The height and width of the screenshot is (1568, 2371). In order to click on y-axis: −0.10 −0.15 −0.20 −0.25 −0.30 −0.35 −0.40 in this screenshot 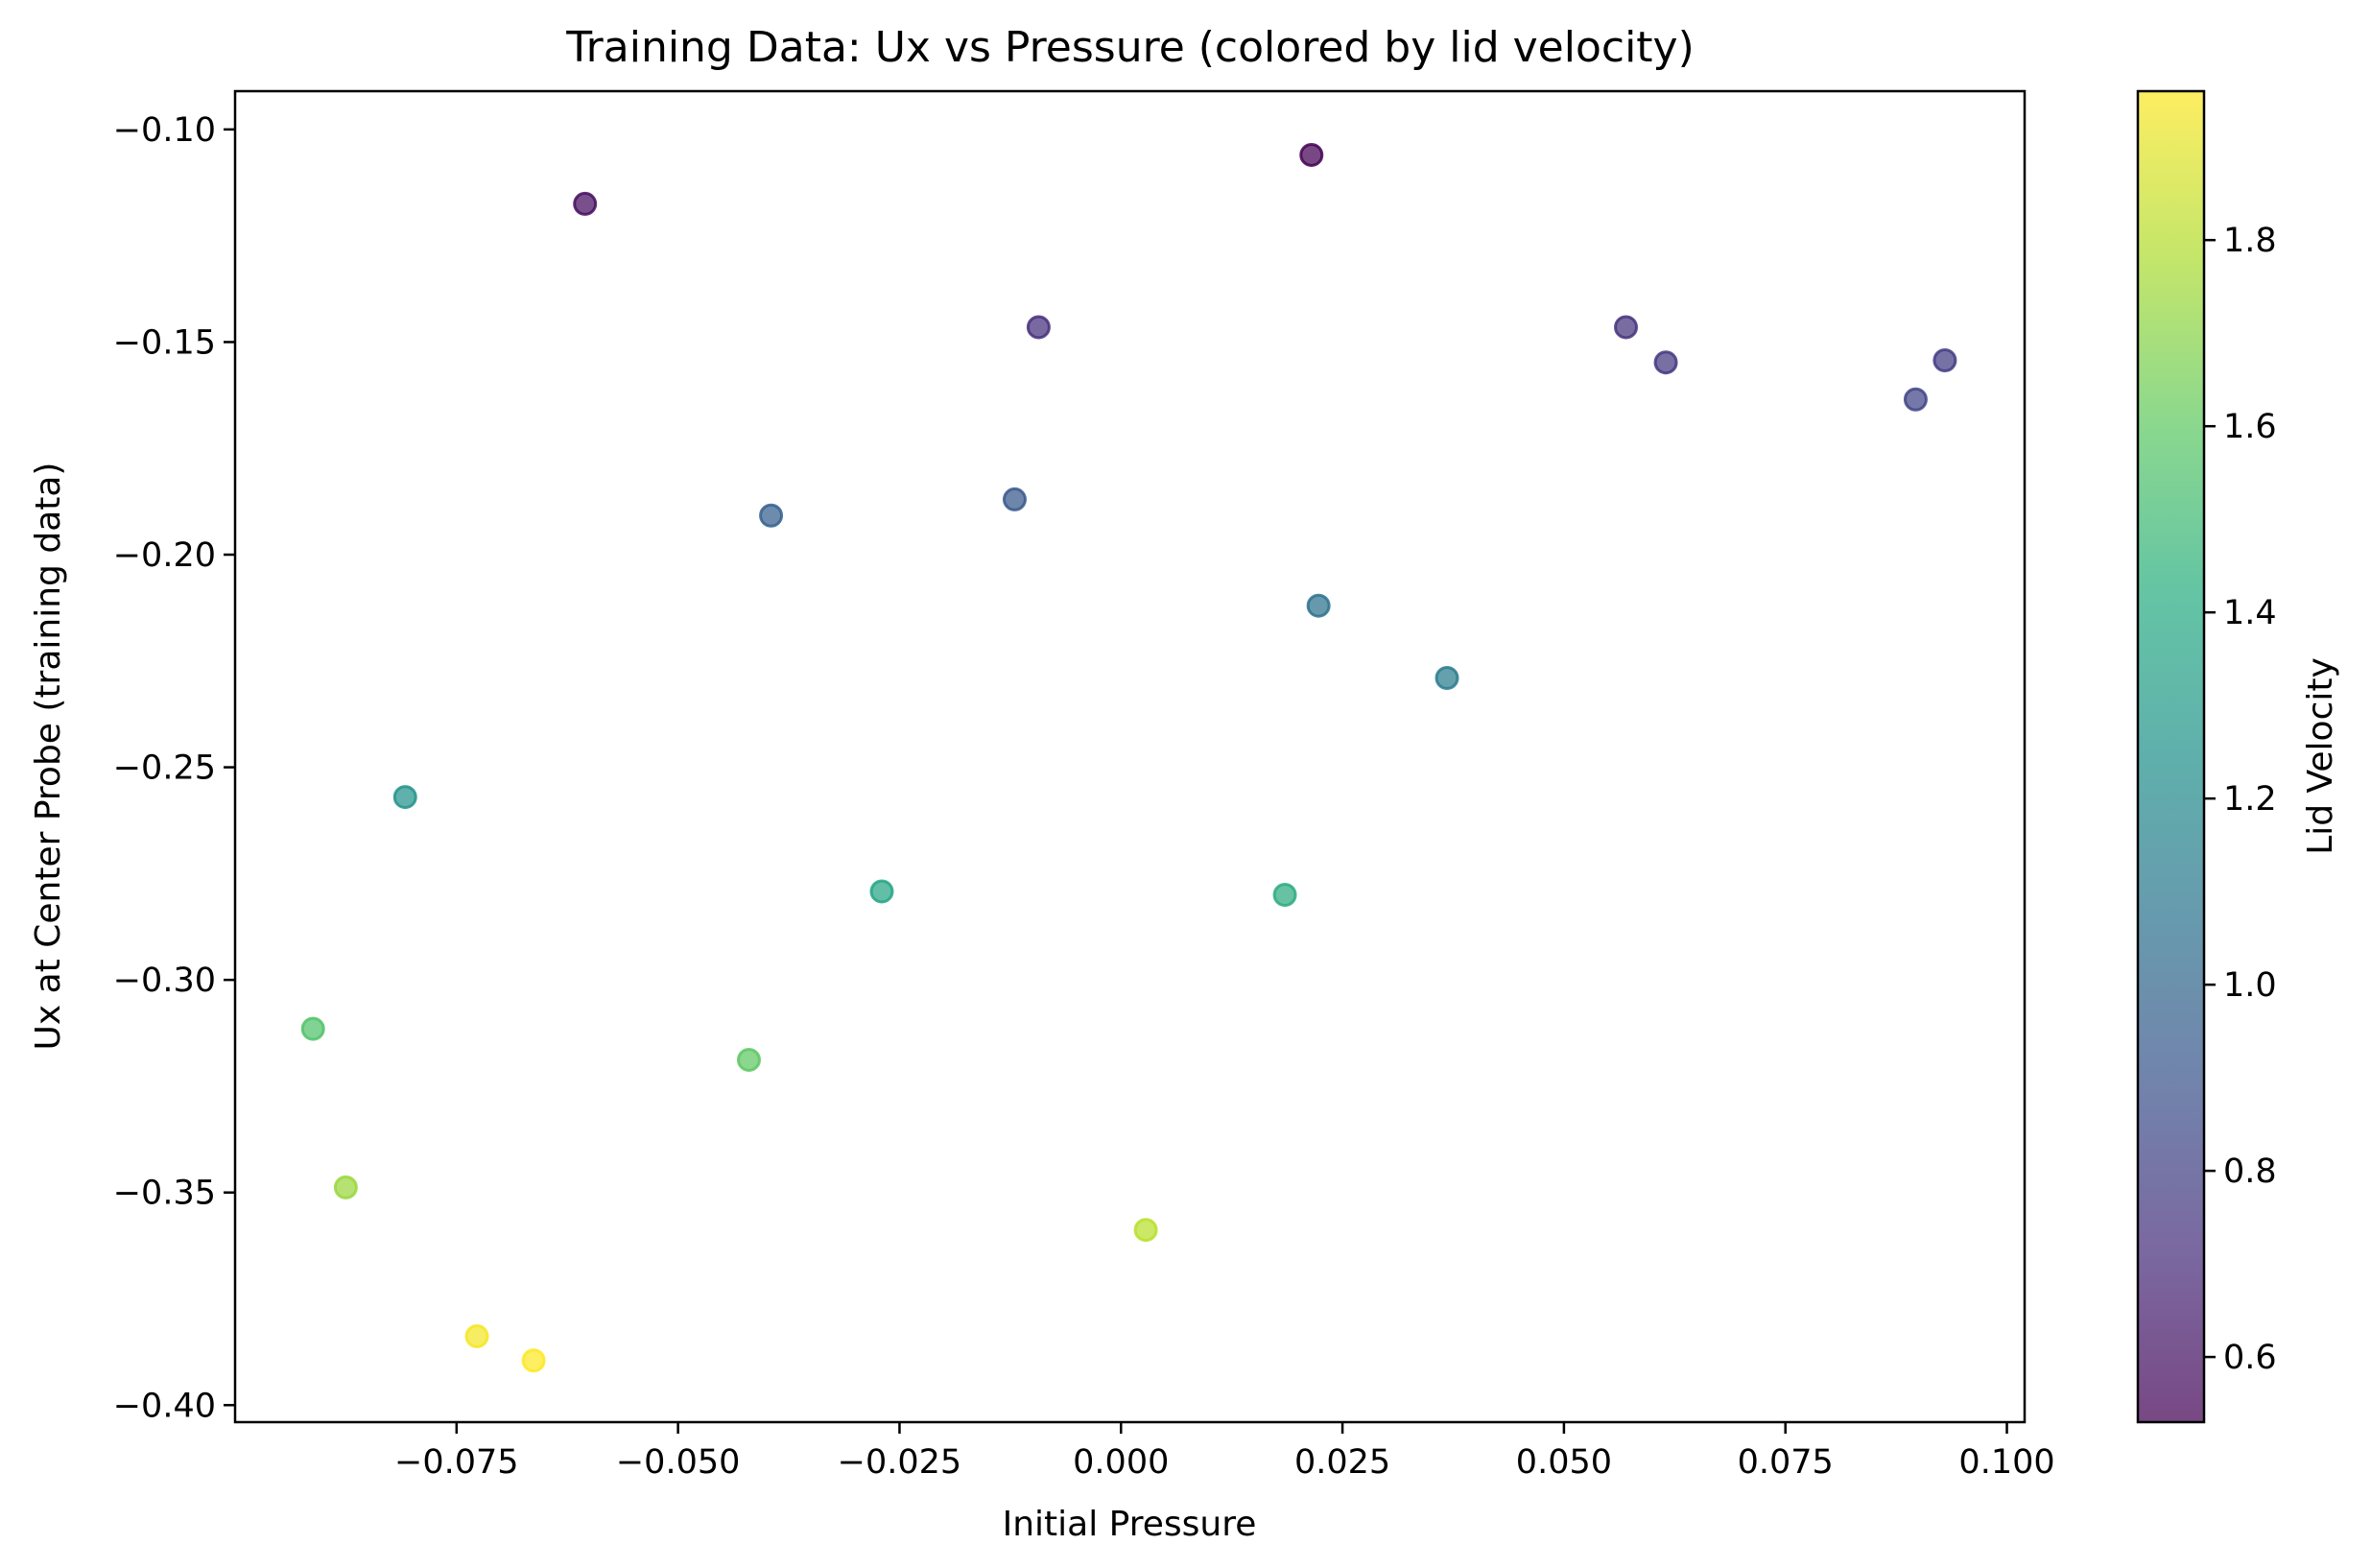, I will do `click(174, 768)`.